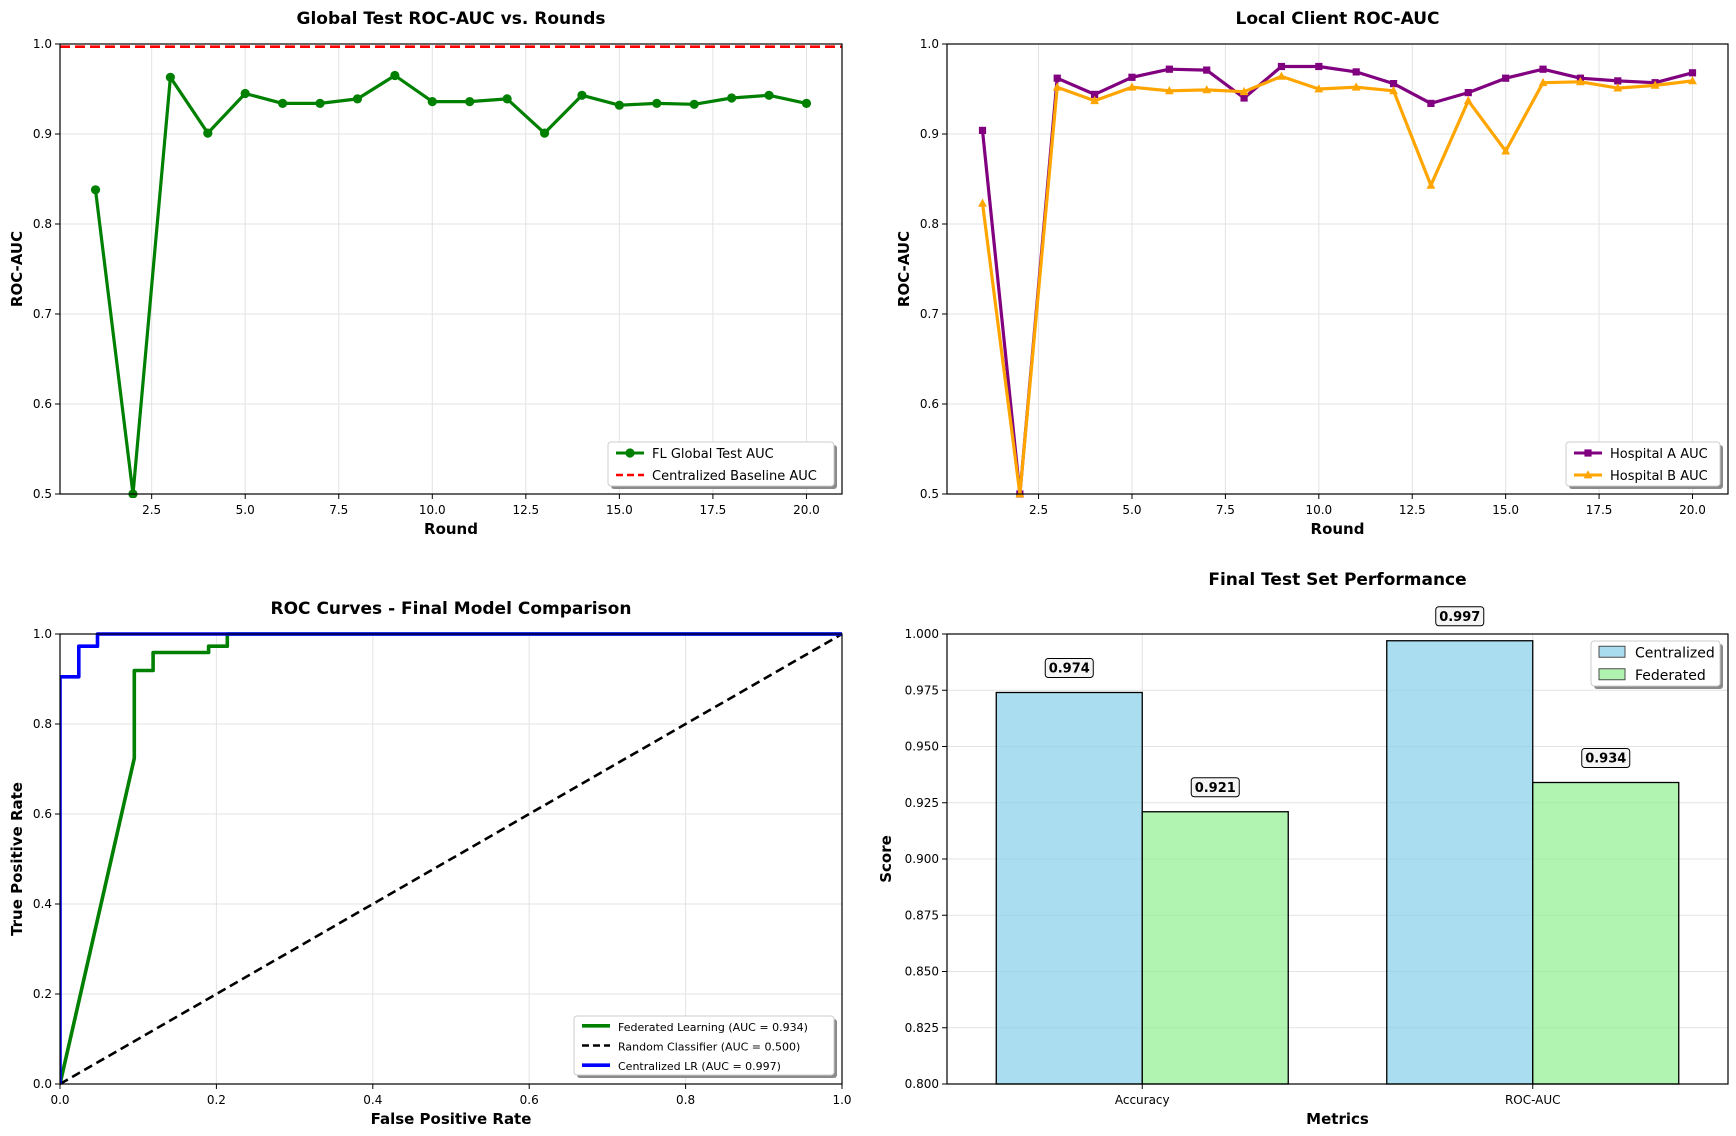 The height and width of the screenshot is (1136, 1736). What do you see at coordinates (922, 1028) in the screenshot?
I see `y-tick-label: 0.825` at bounding box center [922, 1028].